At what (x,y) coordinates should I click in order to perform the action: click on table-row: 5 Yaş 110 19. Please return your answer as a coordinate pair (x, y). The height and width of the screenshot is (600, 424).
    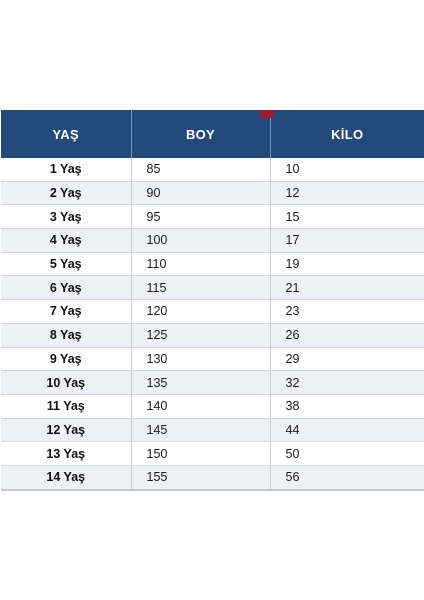
    Looking at the image, I should click on (212, 264).